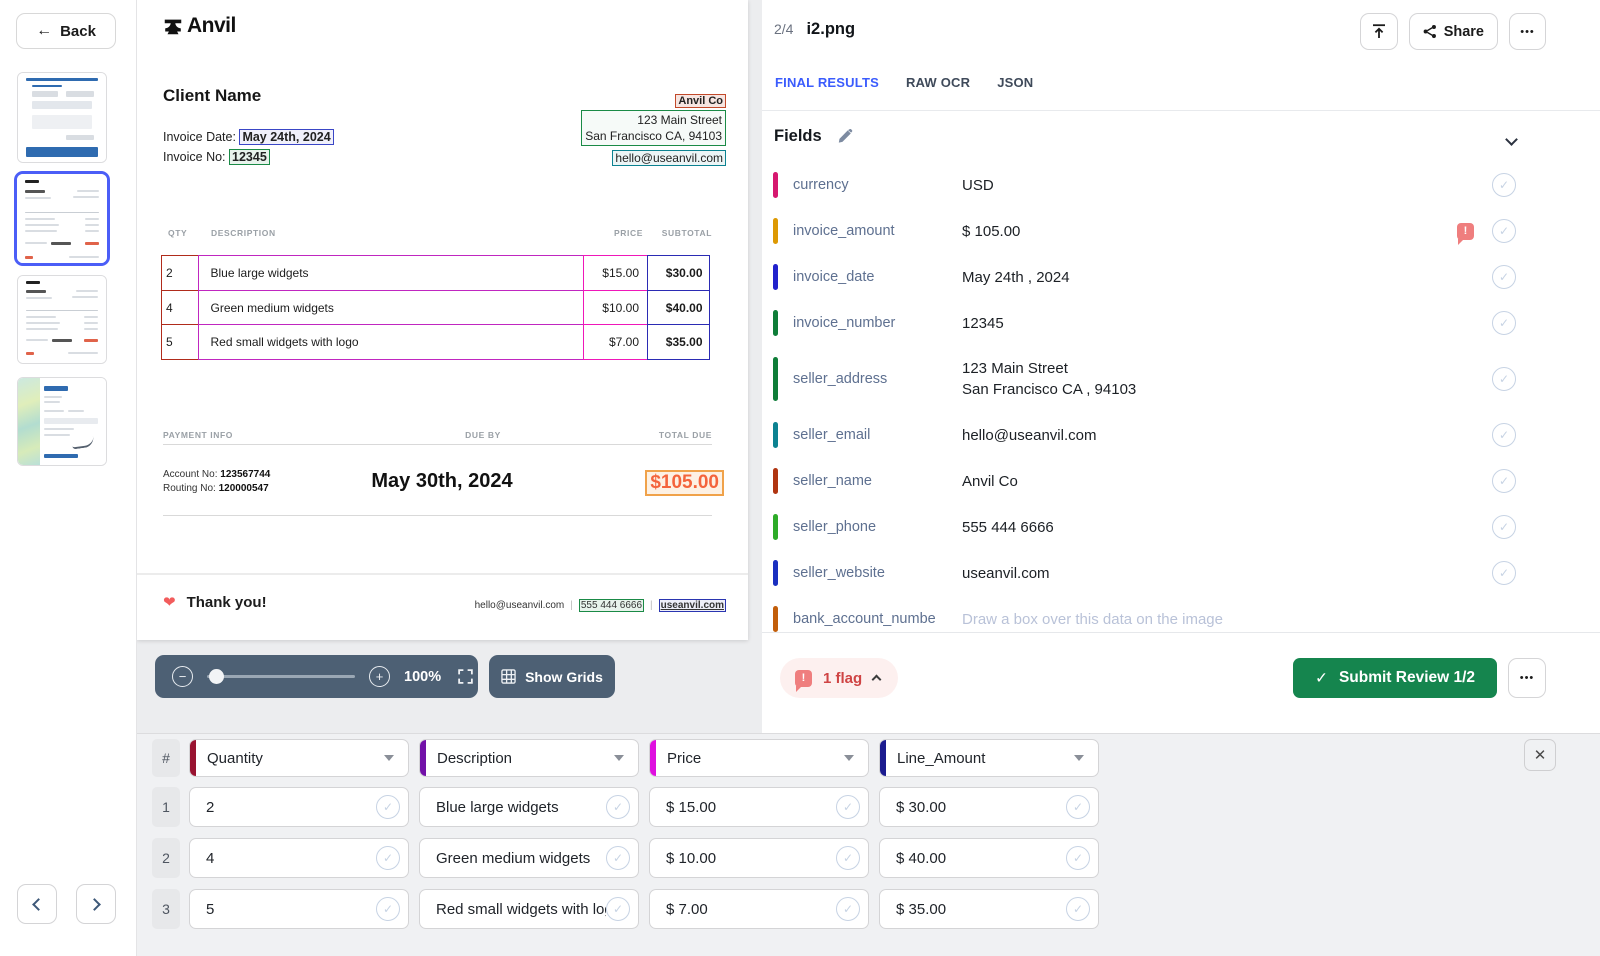 Image resolution: width=1600 pixels, height=956 pixels. What do you see at coordinates (1181, 481) in the screenshot?
I see `field-row-seller-name: seller_name Anvil Co ✓` at bounding box center [1181, 481].